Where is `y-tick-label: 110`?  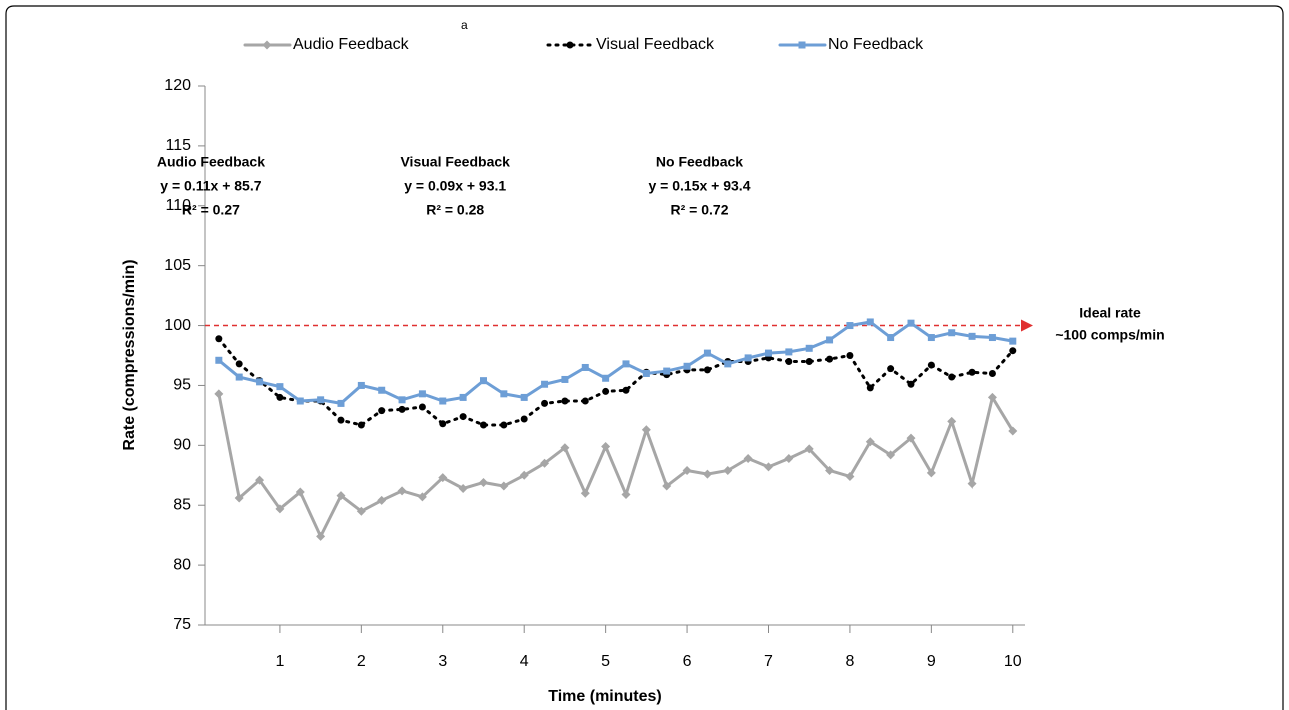 y-tick-label: 110 is located at coordinates (178, 205).